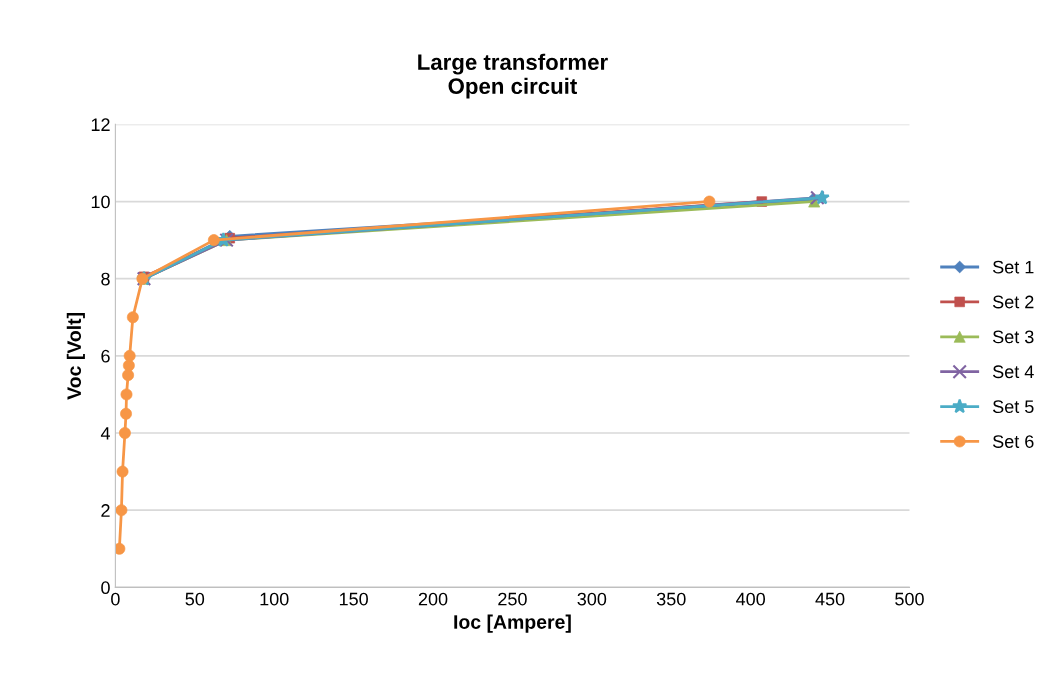 Image resolution: width=1049 pixels, height=691 pixels. Describe the element at coordinates (115, 599) in the screenshot. I see `x-tick-label: 0` at that location.